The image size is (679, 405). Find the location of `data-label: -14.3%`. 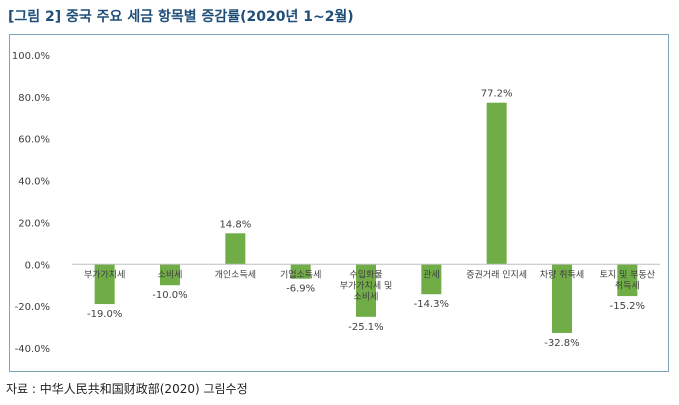

data-label: -14.3% is located at coordinates (431, 304).